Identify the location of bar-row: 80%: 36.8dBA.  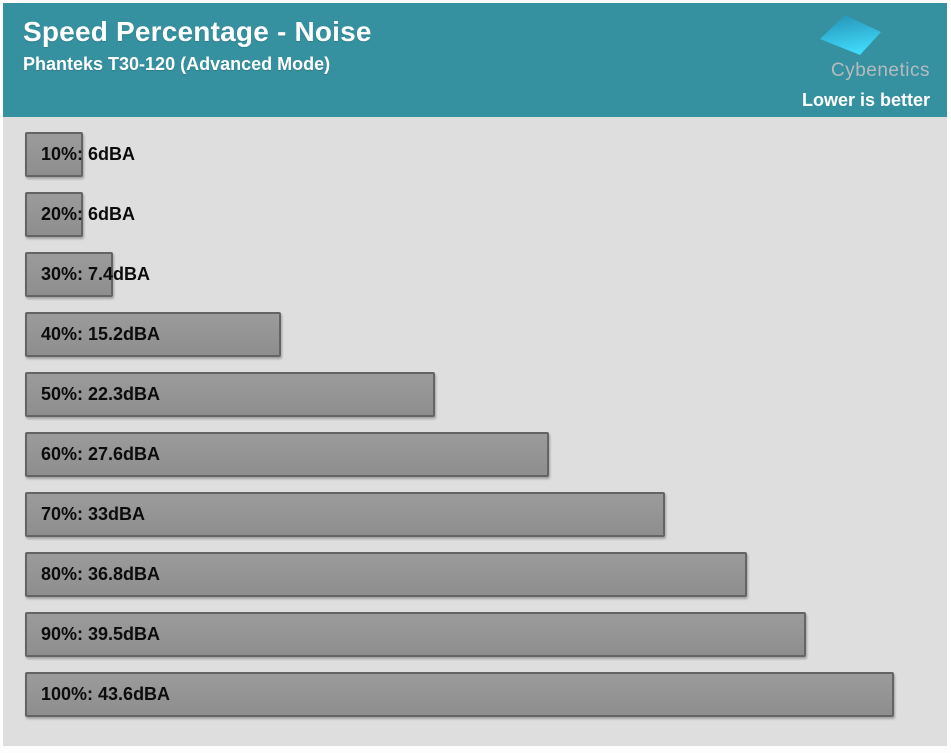
(486, 574).